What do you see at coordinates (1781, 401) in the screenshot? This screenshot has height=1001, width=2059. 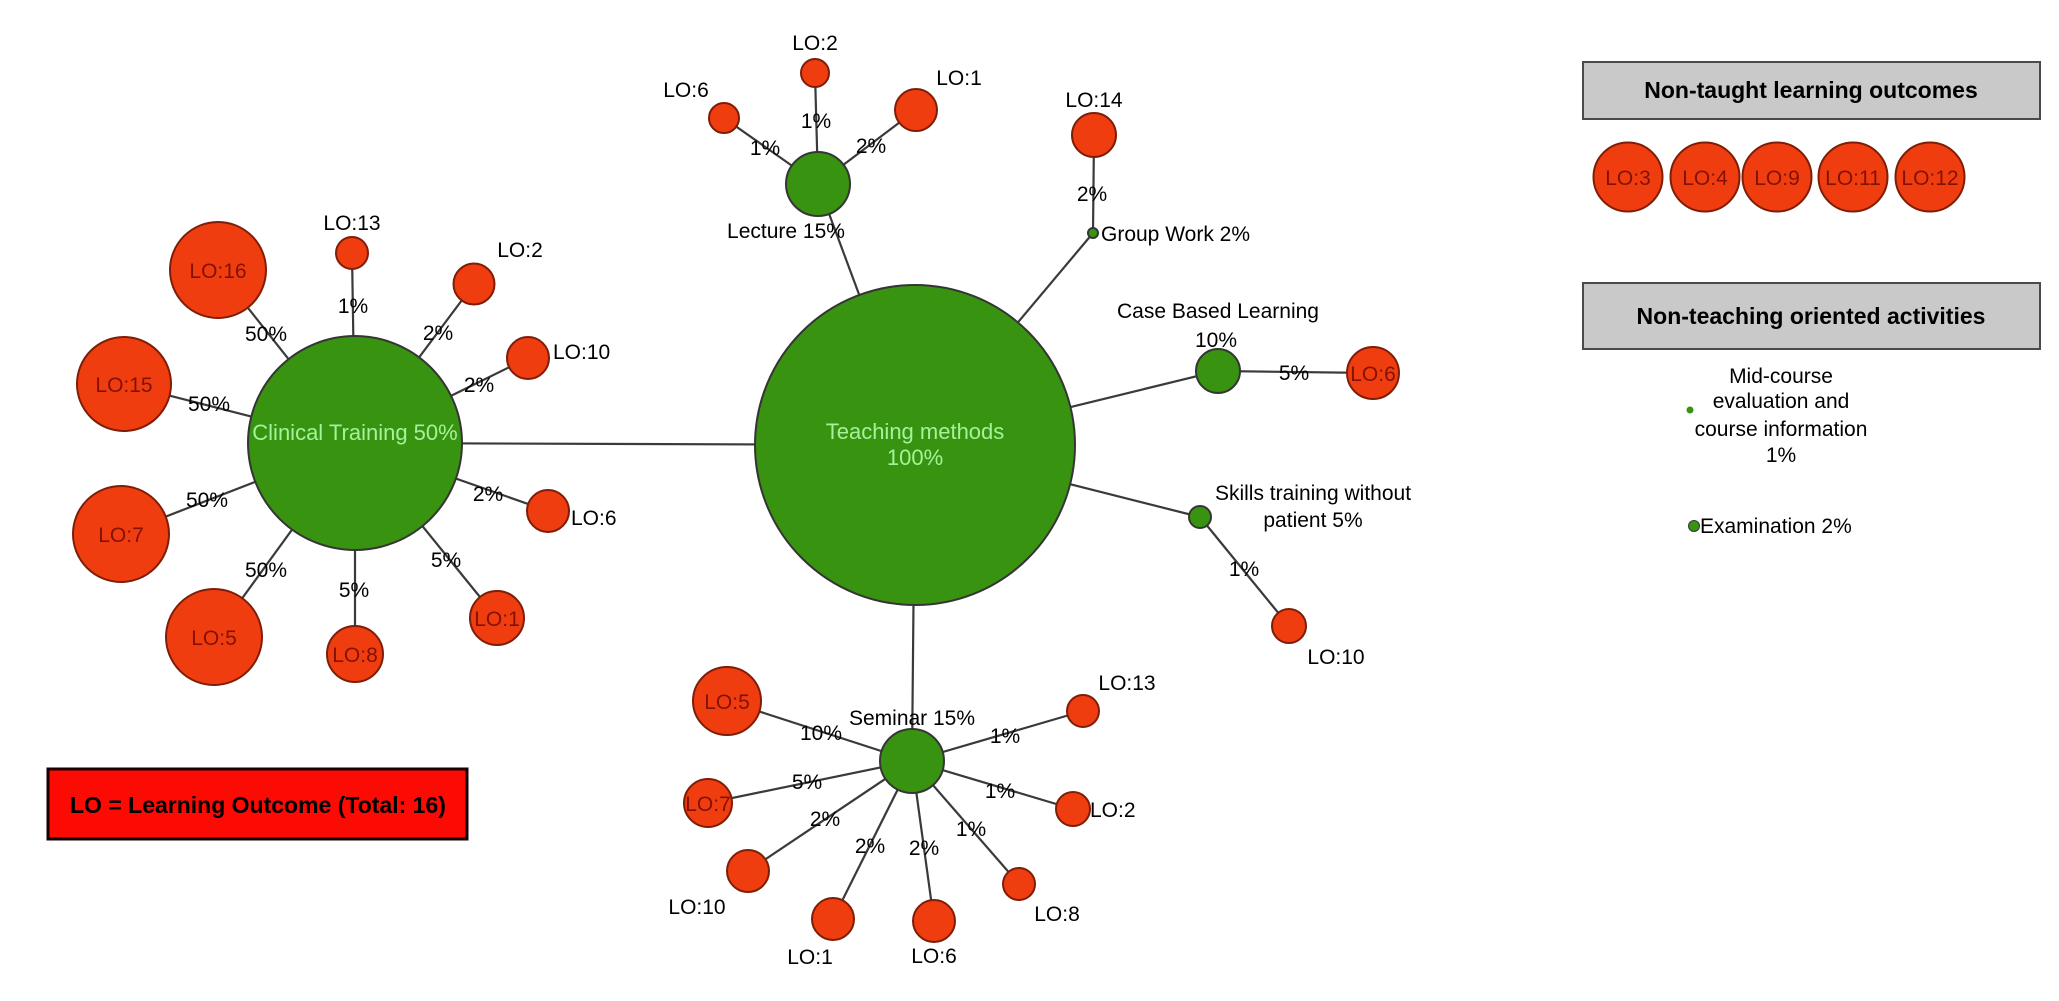 I see `svg-text: evaluation and` at bounding box center [1781, 401].